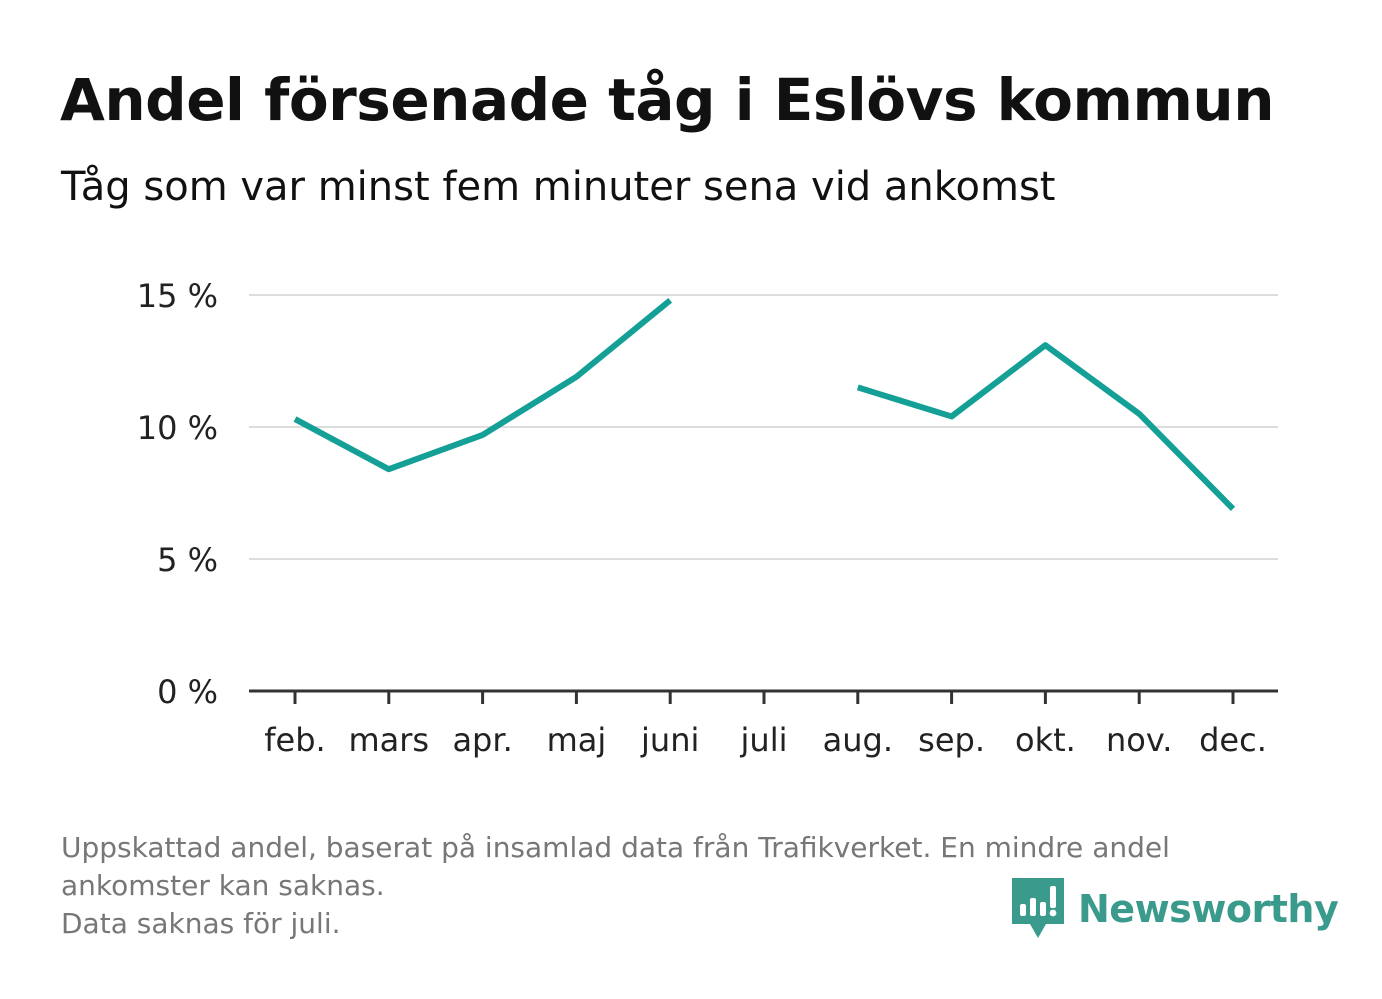  I want to click on x-tick-label: sep., so click(951, 740).